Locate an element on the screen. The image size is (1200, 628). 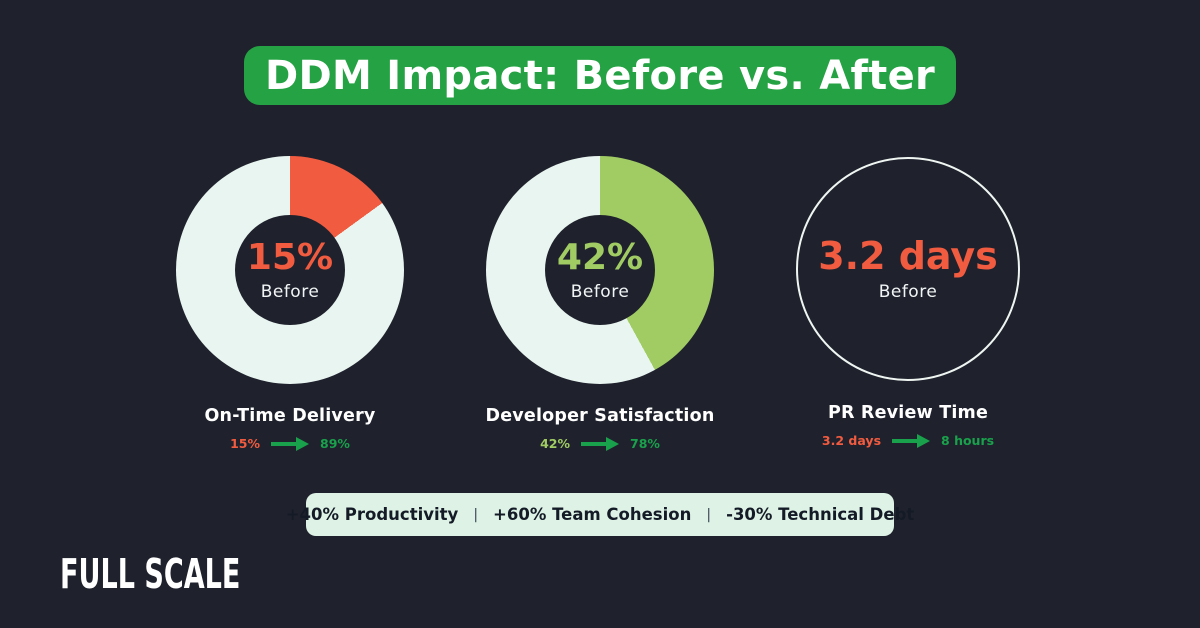
outline-circle-pr-review-time: 3.2 days Before is located at coordinates (908, 269).